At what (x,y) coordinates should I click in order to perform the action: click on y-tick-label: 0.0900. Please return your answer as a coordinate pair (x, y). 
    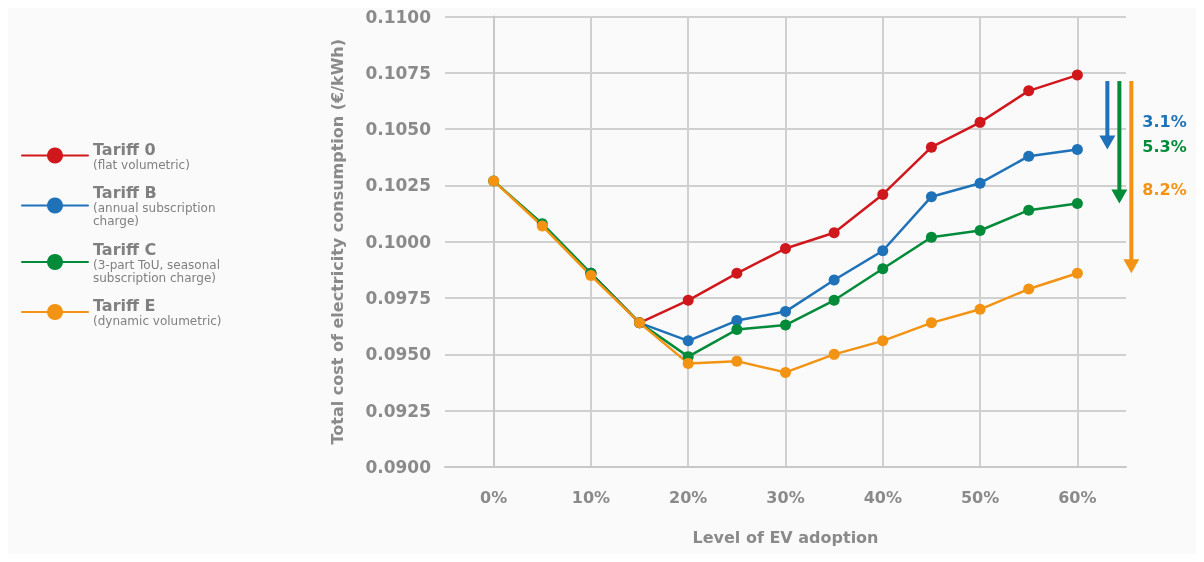
    Looking at the image, I should click on (398, 467).